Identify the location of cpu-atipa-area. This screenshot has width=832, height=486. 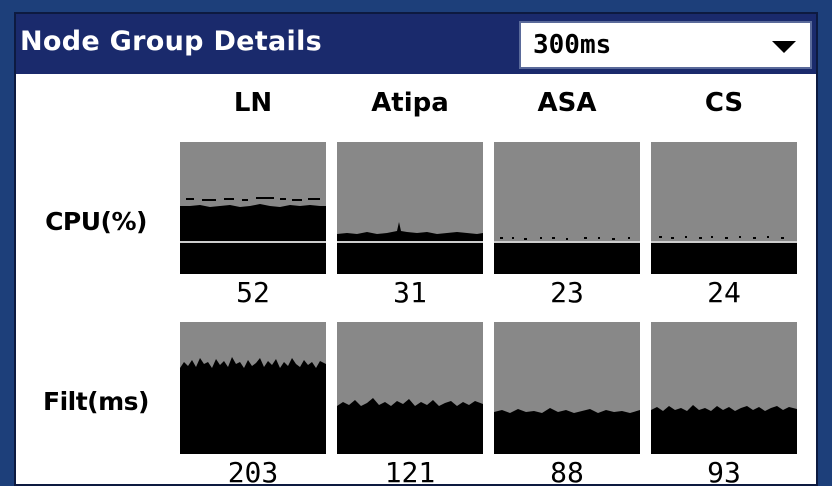
(410, 248).